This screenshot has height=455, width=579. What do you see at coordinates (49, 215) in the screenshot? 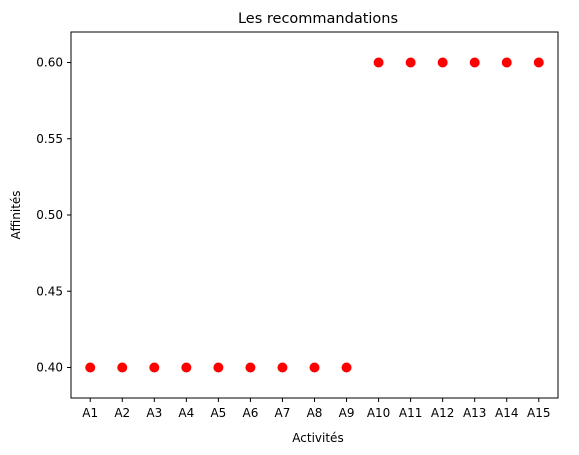
I see `y-tick-label: 0.50` at bounding box center [49, 215].